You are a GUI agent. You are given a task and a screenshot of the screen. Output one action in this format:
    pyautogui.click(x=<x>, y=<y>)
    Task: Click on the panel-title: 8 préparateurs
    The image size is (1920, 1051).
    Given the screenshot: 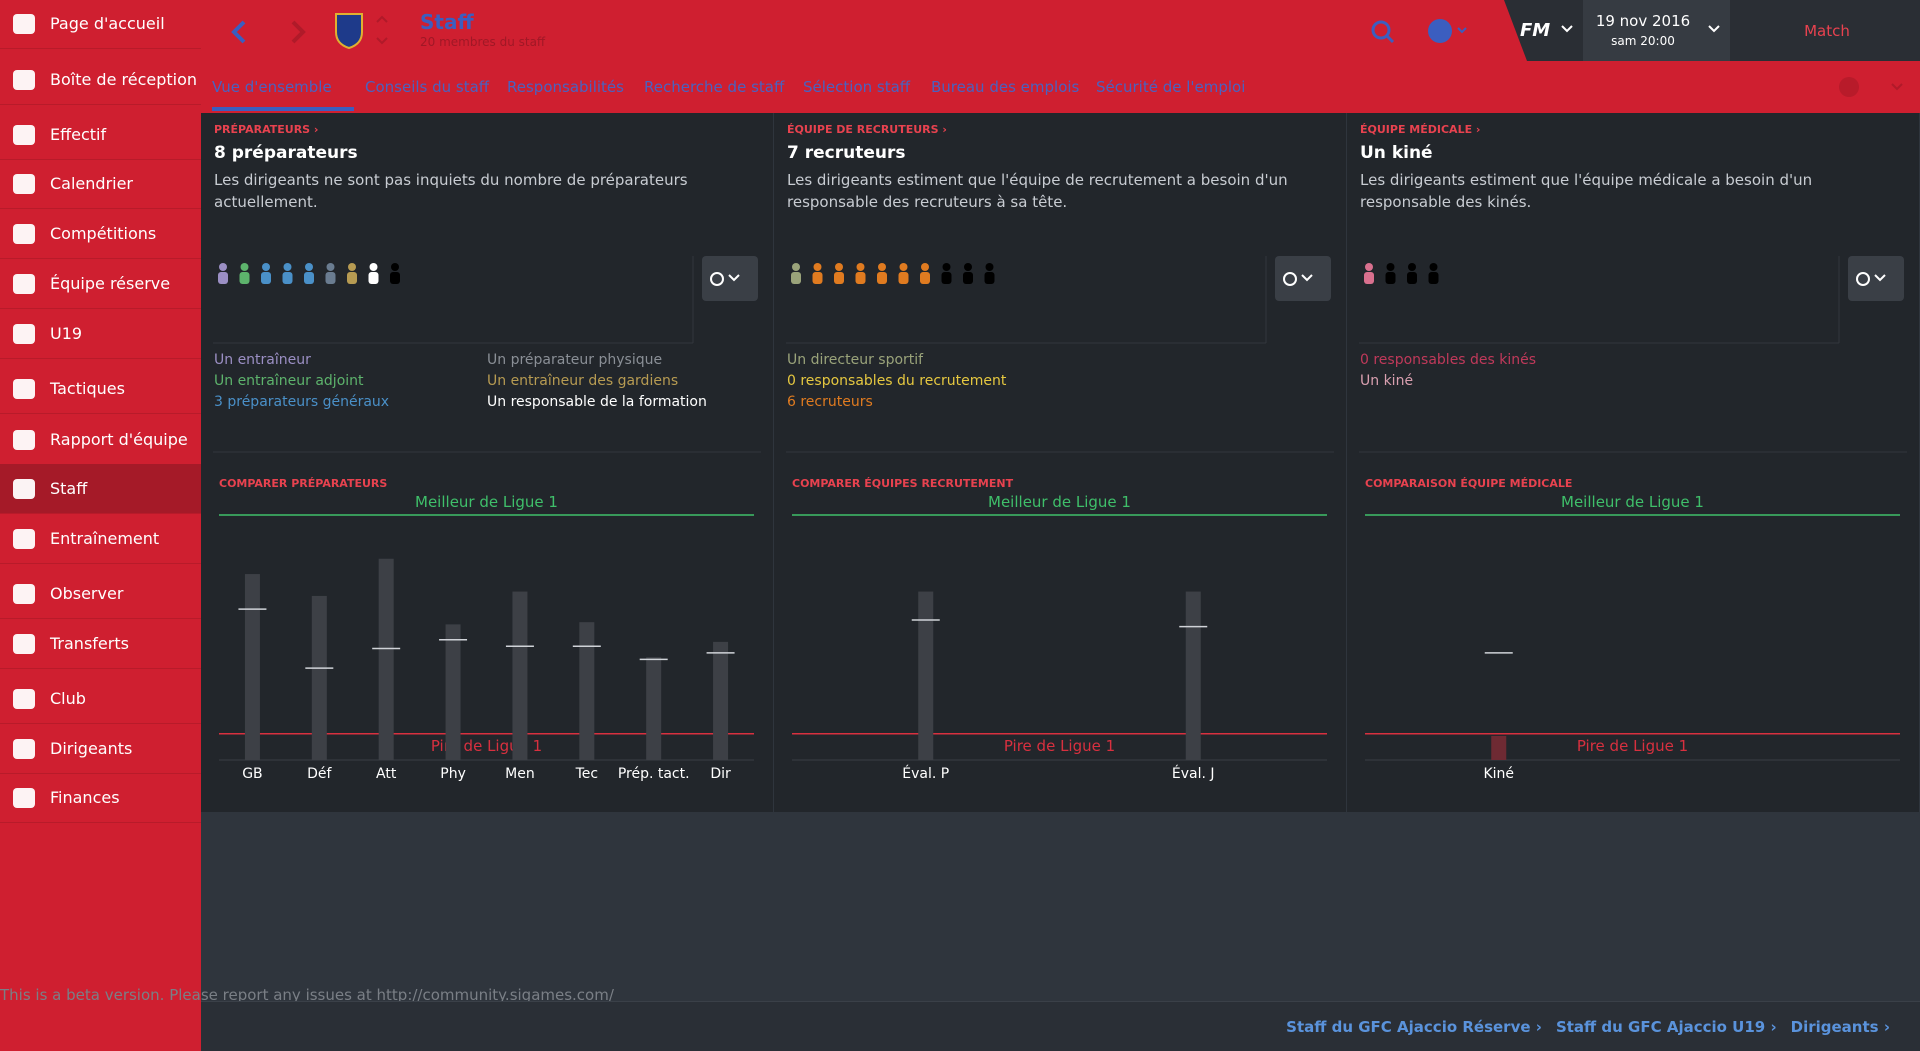 What is the action you would take?
    pyautogui.click(x=286, y=153)
    